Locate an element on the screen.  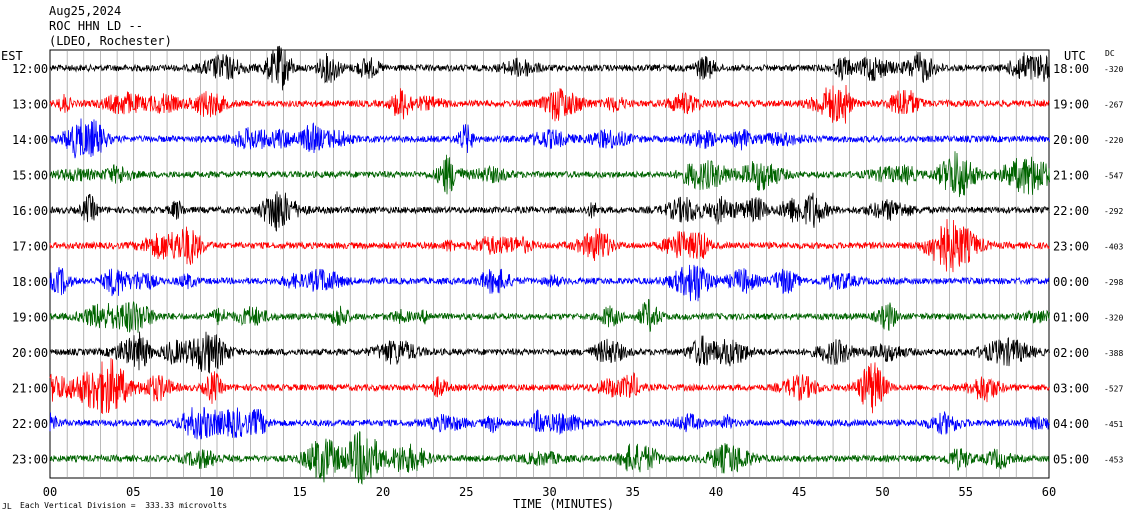
utc-tick-label: 00:00 is located at coordinates (1071, 282).